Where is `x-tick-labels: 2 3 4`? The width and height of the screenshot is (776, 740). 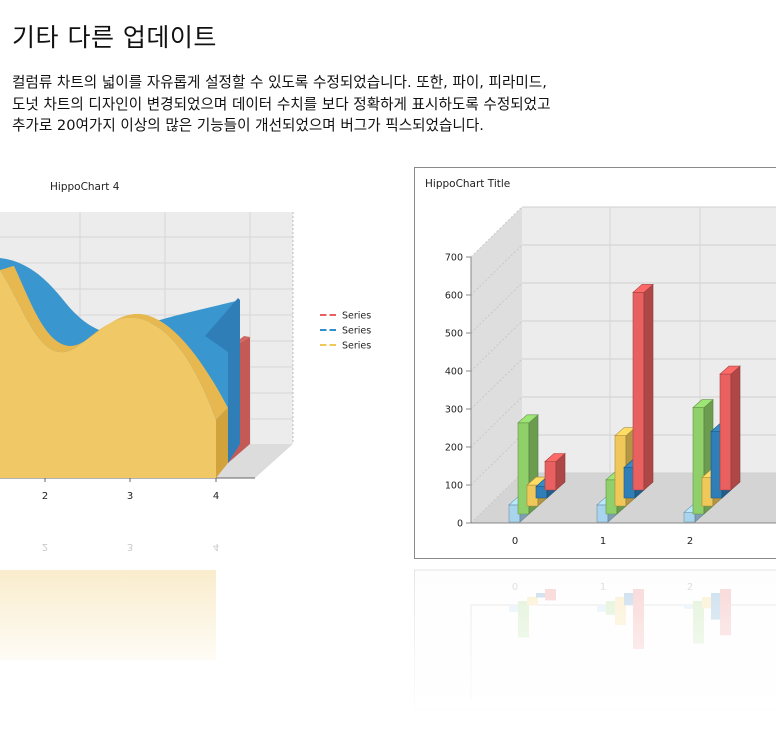 x-tick-labels: 2 3 4 is located at coordinates (130, 490).